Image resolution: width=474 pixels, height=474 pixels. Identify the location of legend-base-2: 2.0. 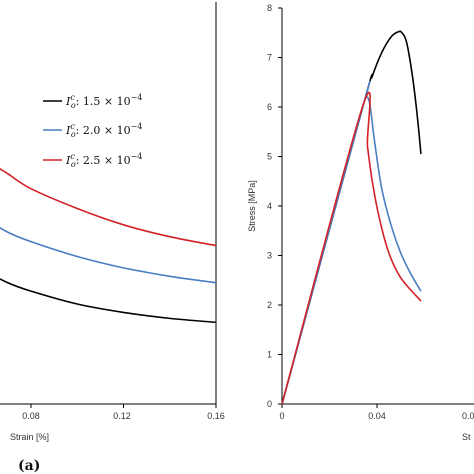
(92, 130).